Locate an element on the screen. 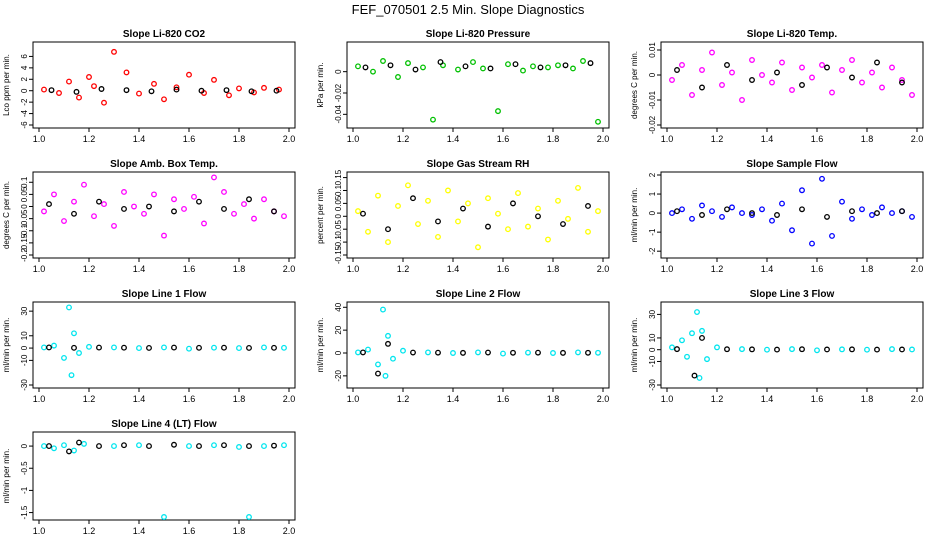 The image size is (936, 540). y-tick-label: -4 is located at coordinates (24, 113).